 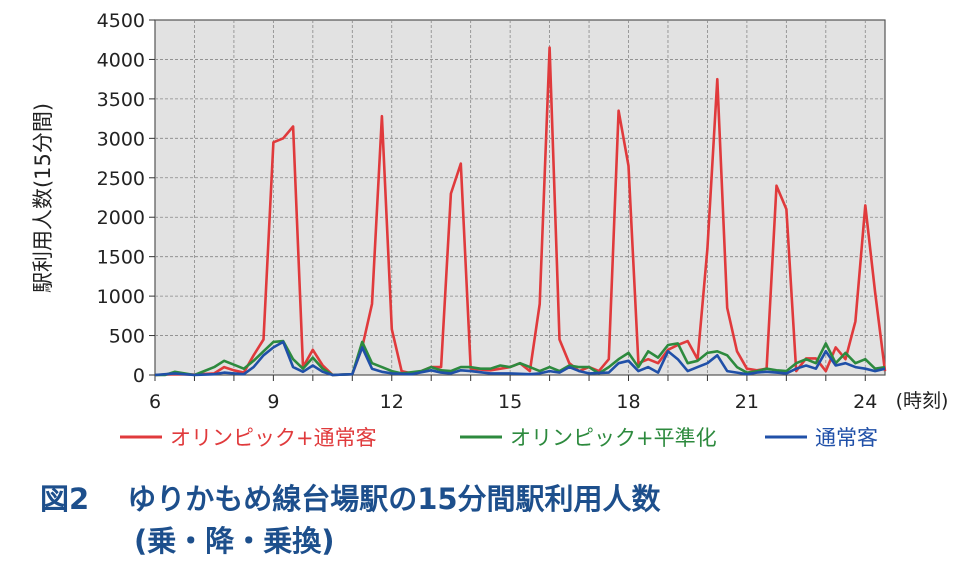 What do you see at coordinates (510, 402) in the screenshot?
I see `x-tick-label: 15` at bounding box center [510, 402].